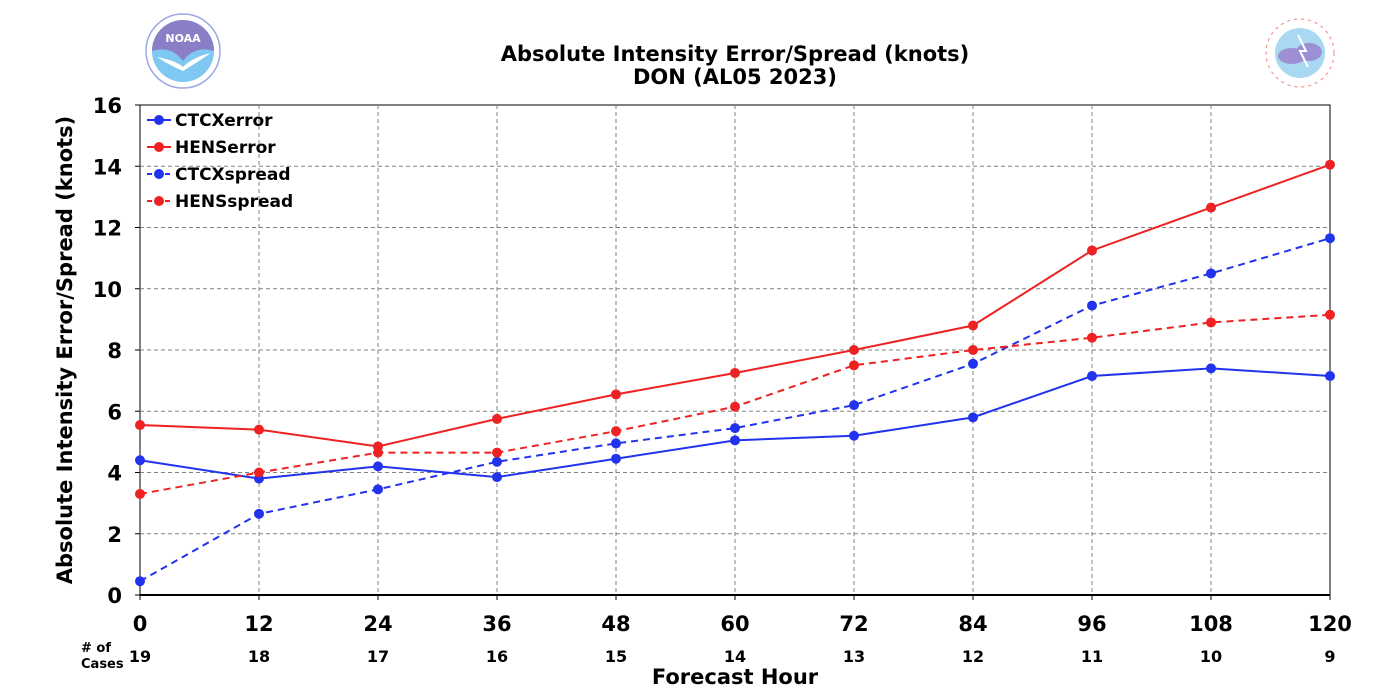 Image resolution: width=1400 pixels, height=700 pixels. Describe the element at coordinates (258, 624) in the screenshot. I see `x-tick-label: 12` at that location.